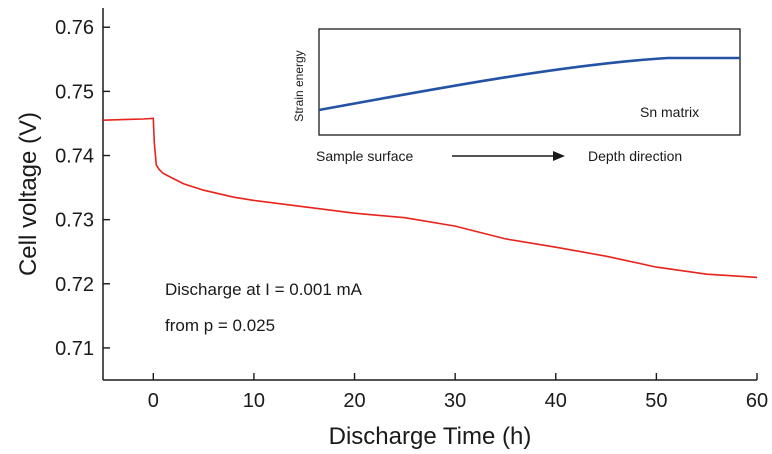 This screenshot has width=772, height=454. Describe the element at coordinates (364, 156) in the screenshot. I see `inset-sample-surface-label: Sample surface` at that location.